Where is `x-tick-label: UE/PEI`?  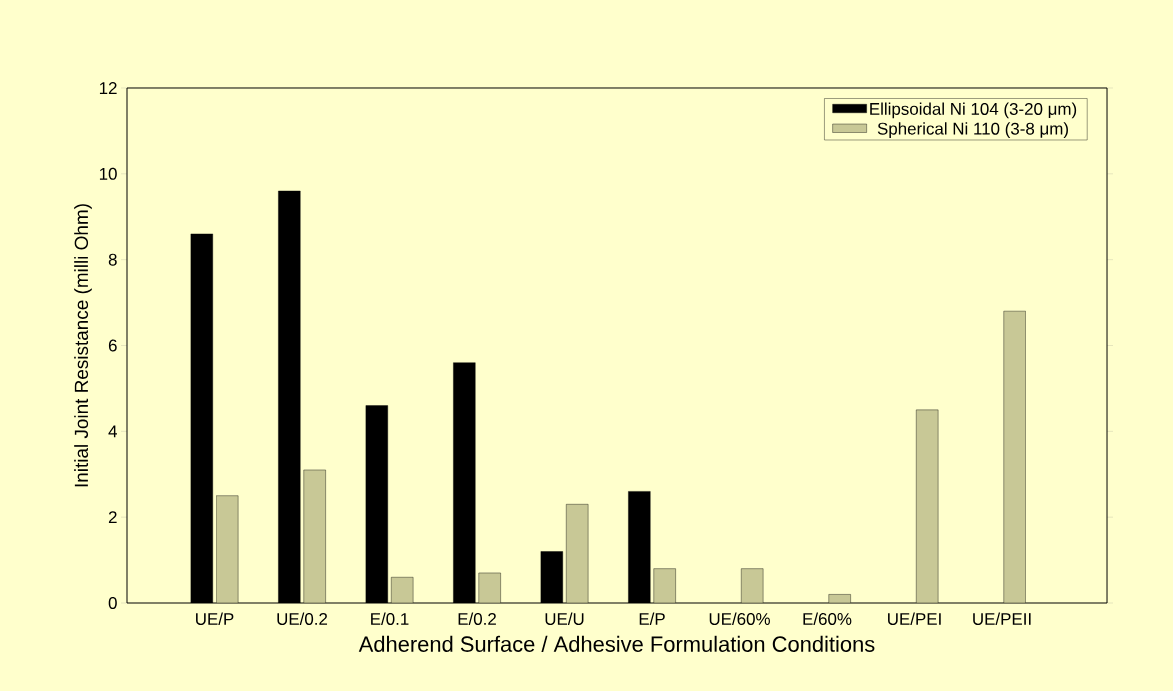 x-tick-label: UE/PEI is located at coordinates (914, 618).